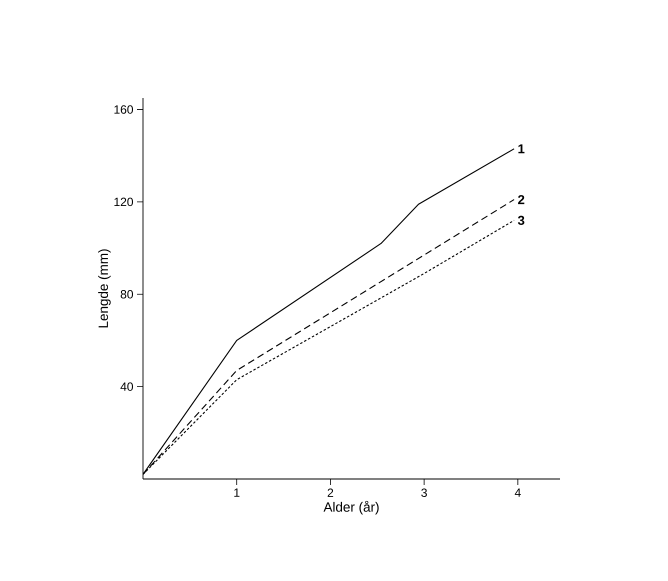 The image size is (668, 581). I want to click on y-tick-label: 40, so click(127, 386).